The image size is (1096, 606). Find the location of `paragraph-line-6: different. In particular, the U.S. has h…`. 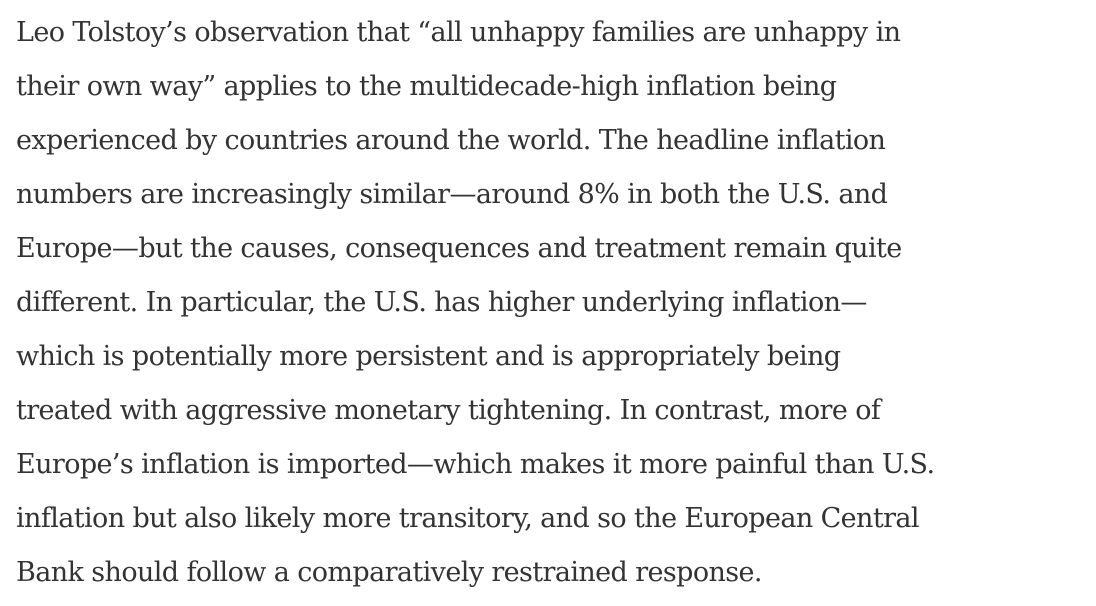

paragraph-line-6: different. In particular, the U.S. has h… is located at coordinates (441, 302).